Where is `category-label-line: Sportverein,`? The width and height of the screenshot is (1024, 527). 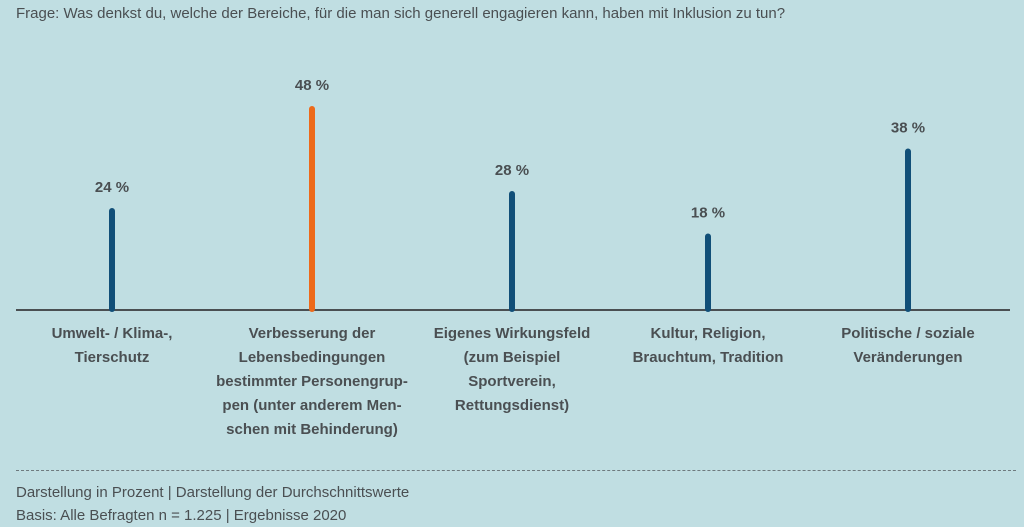
category-label-line: Sportverein, is located at coordinates (512, 381).